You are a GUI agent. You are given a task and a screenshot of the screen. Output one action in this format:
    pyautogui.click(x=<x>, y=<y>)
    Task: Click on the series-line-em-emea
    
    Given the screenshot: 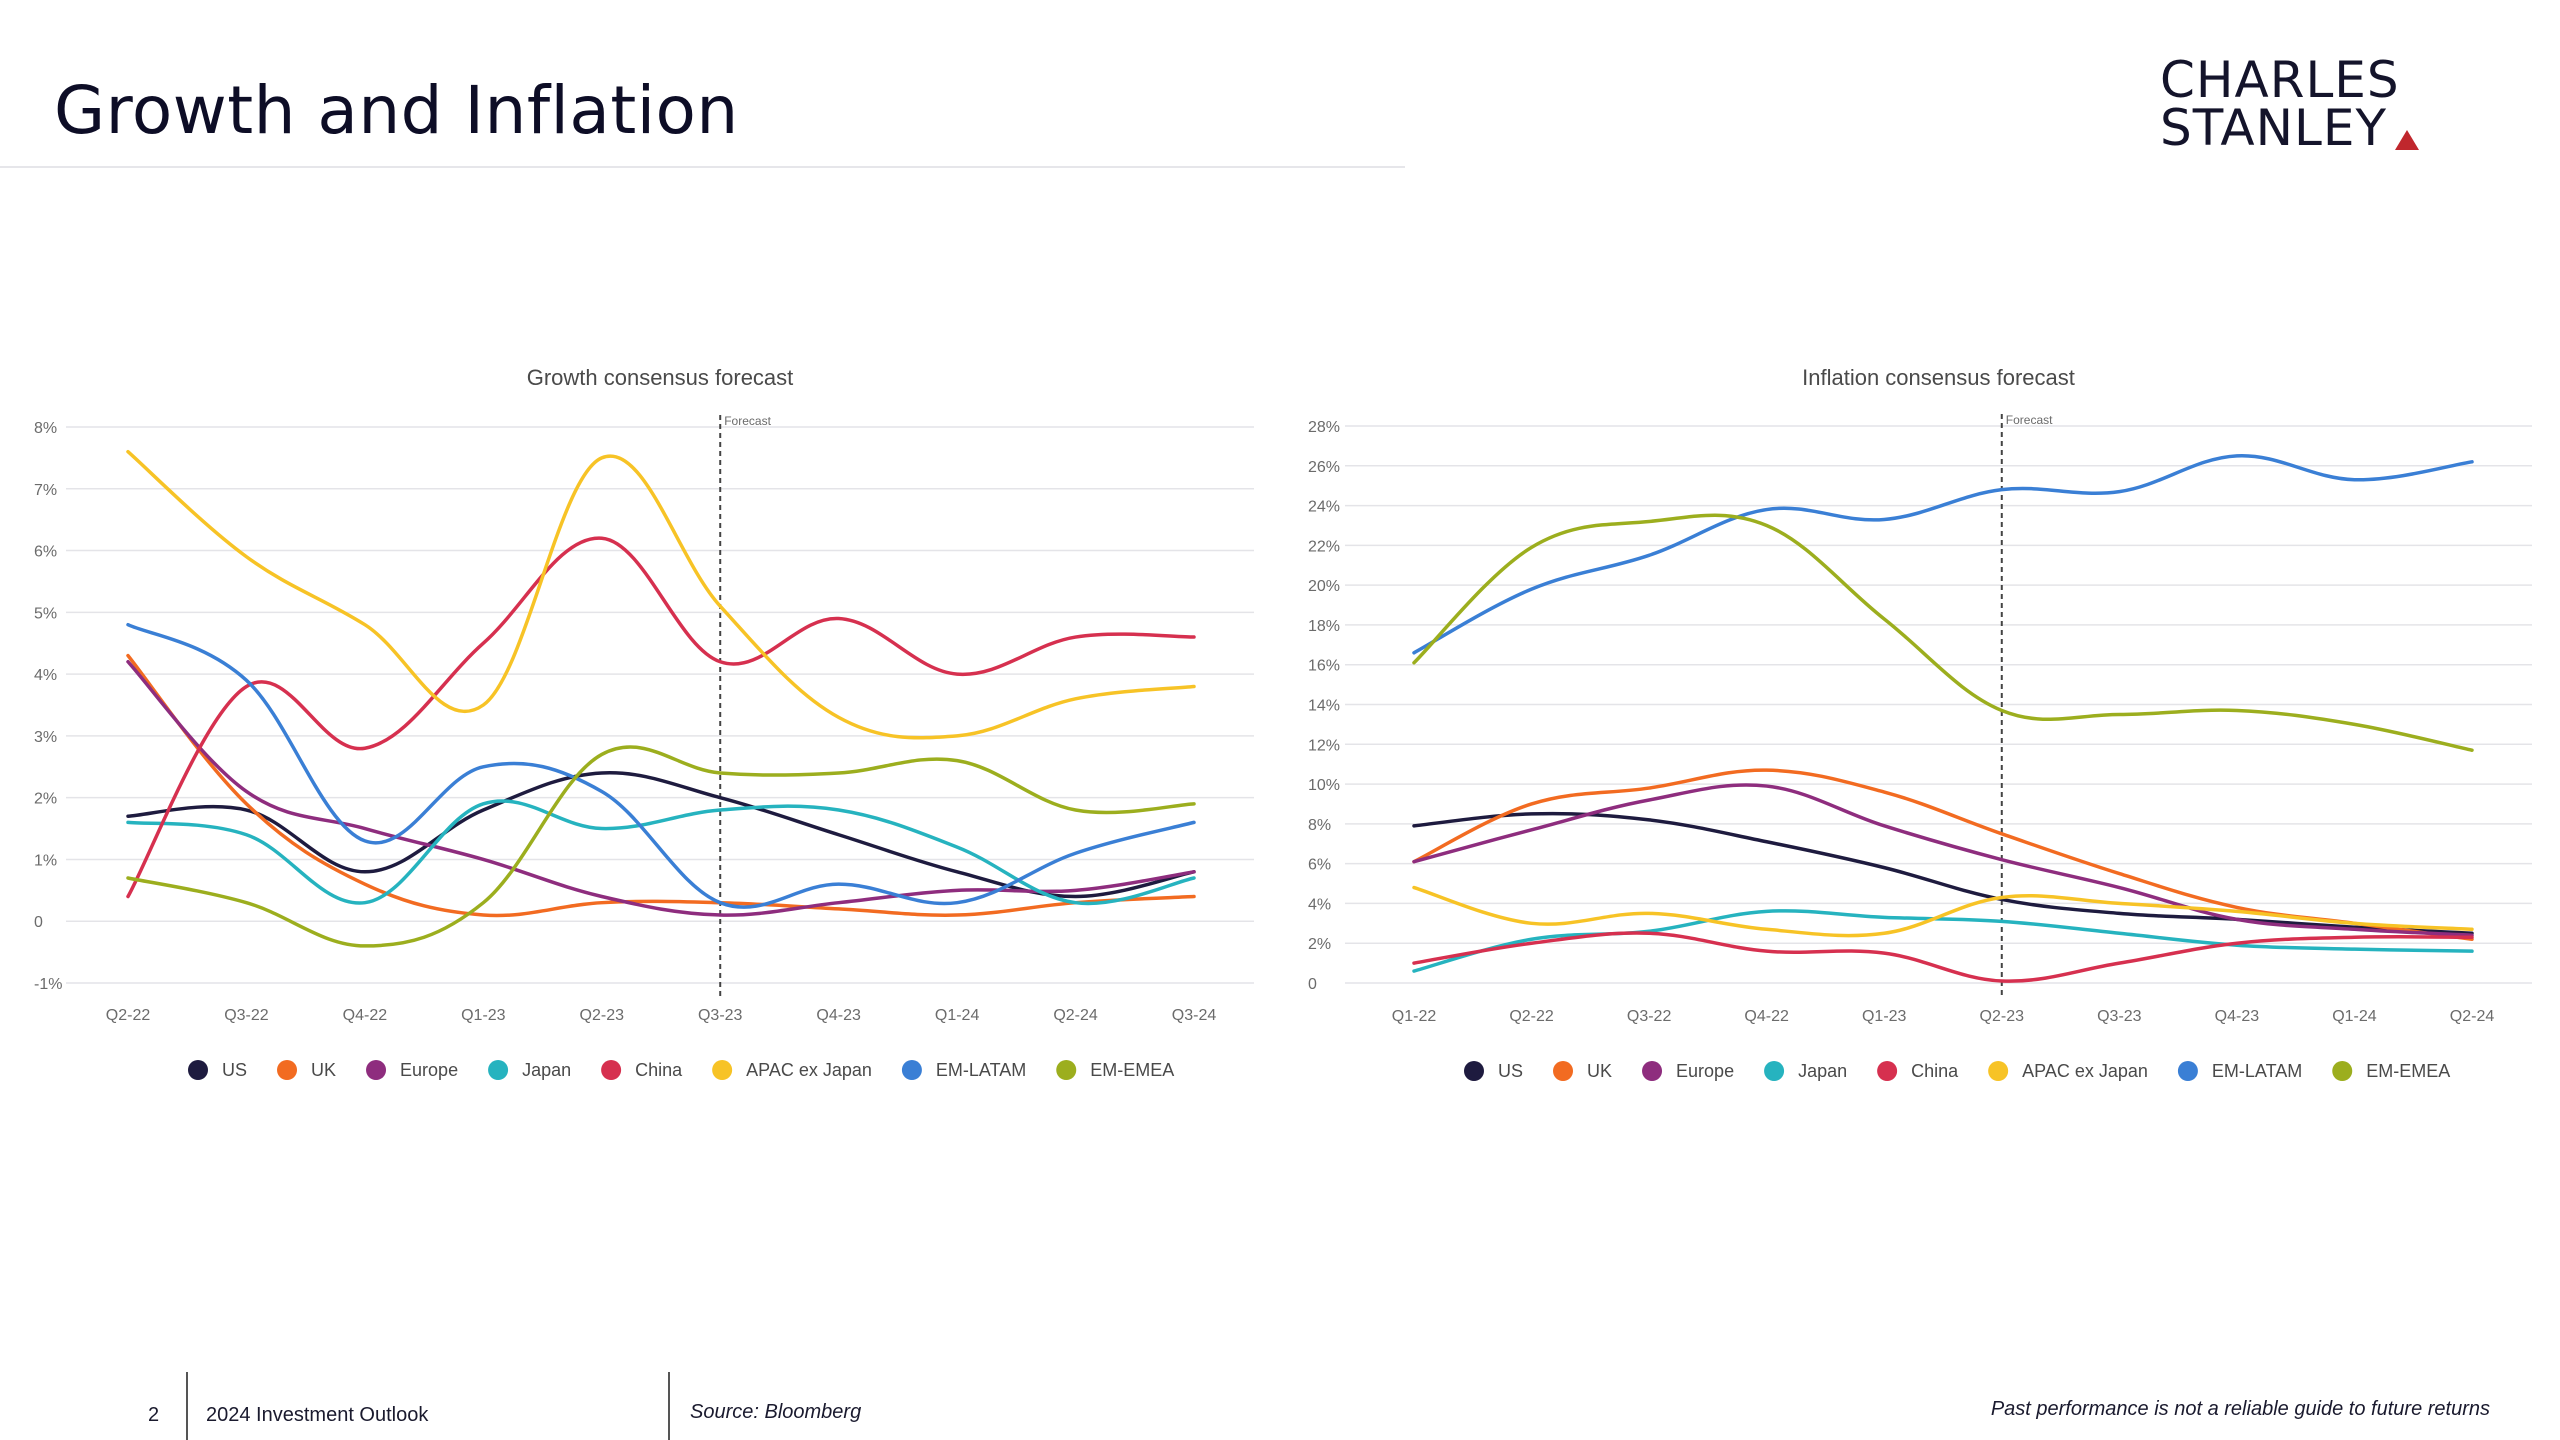 What is the action you would take?
    pyautogui.click(x=661, y=846)
    